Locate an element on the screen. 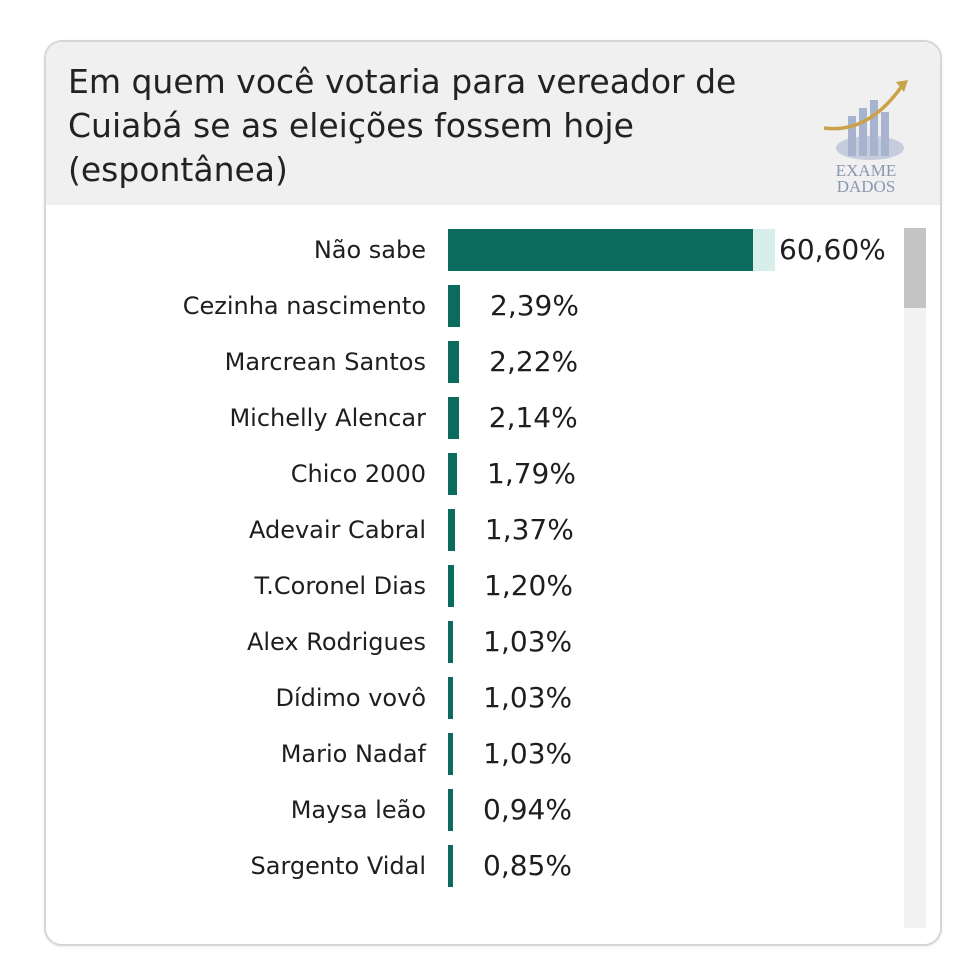 This screenshot has height=970, width=970. value-label: 2,39% is located at coordinates (534, 305).